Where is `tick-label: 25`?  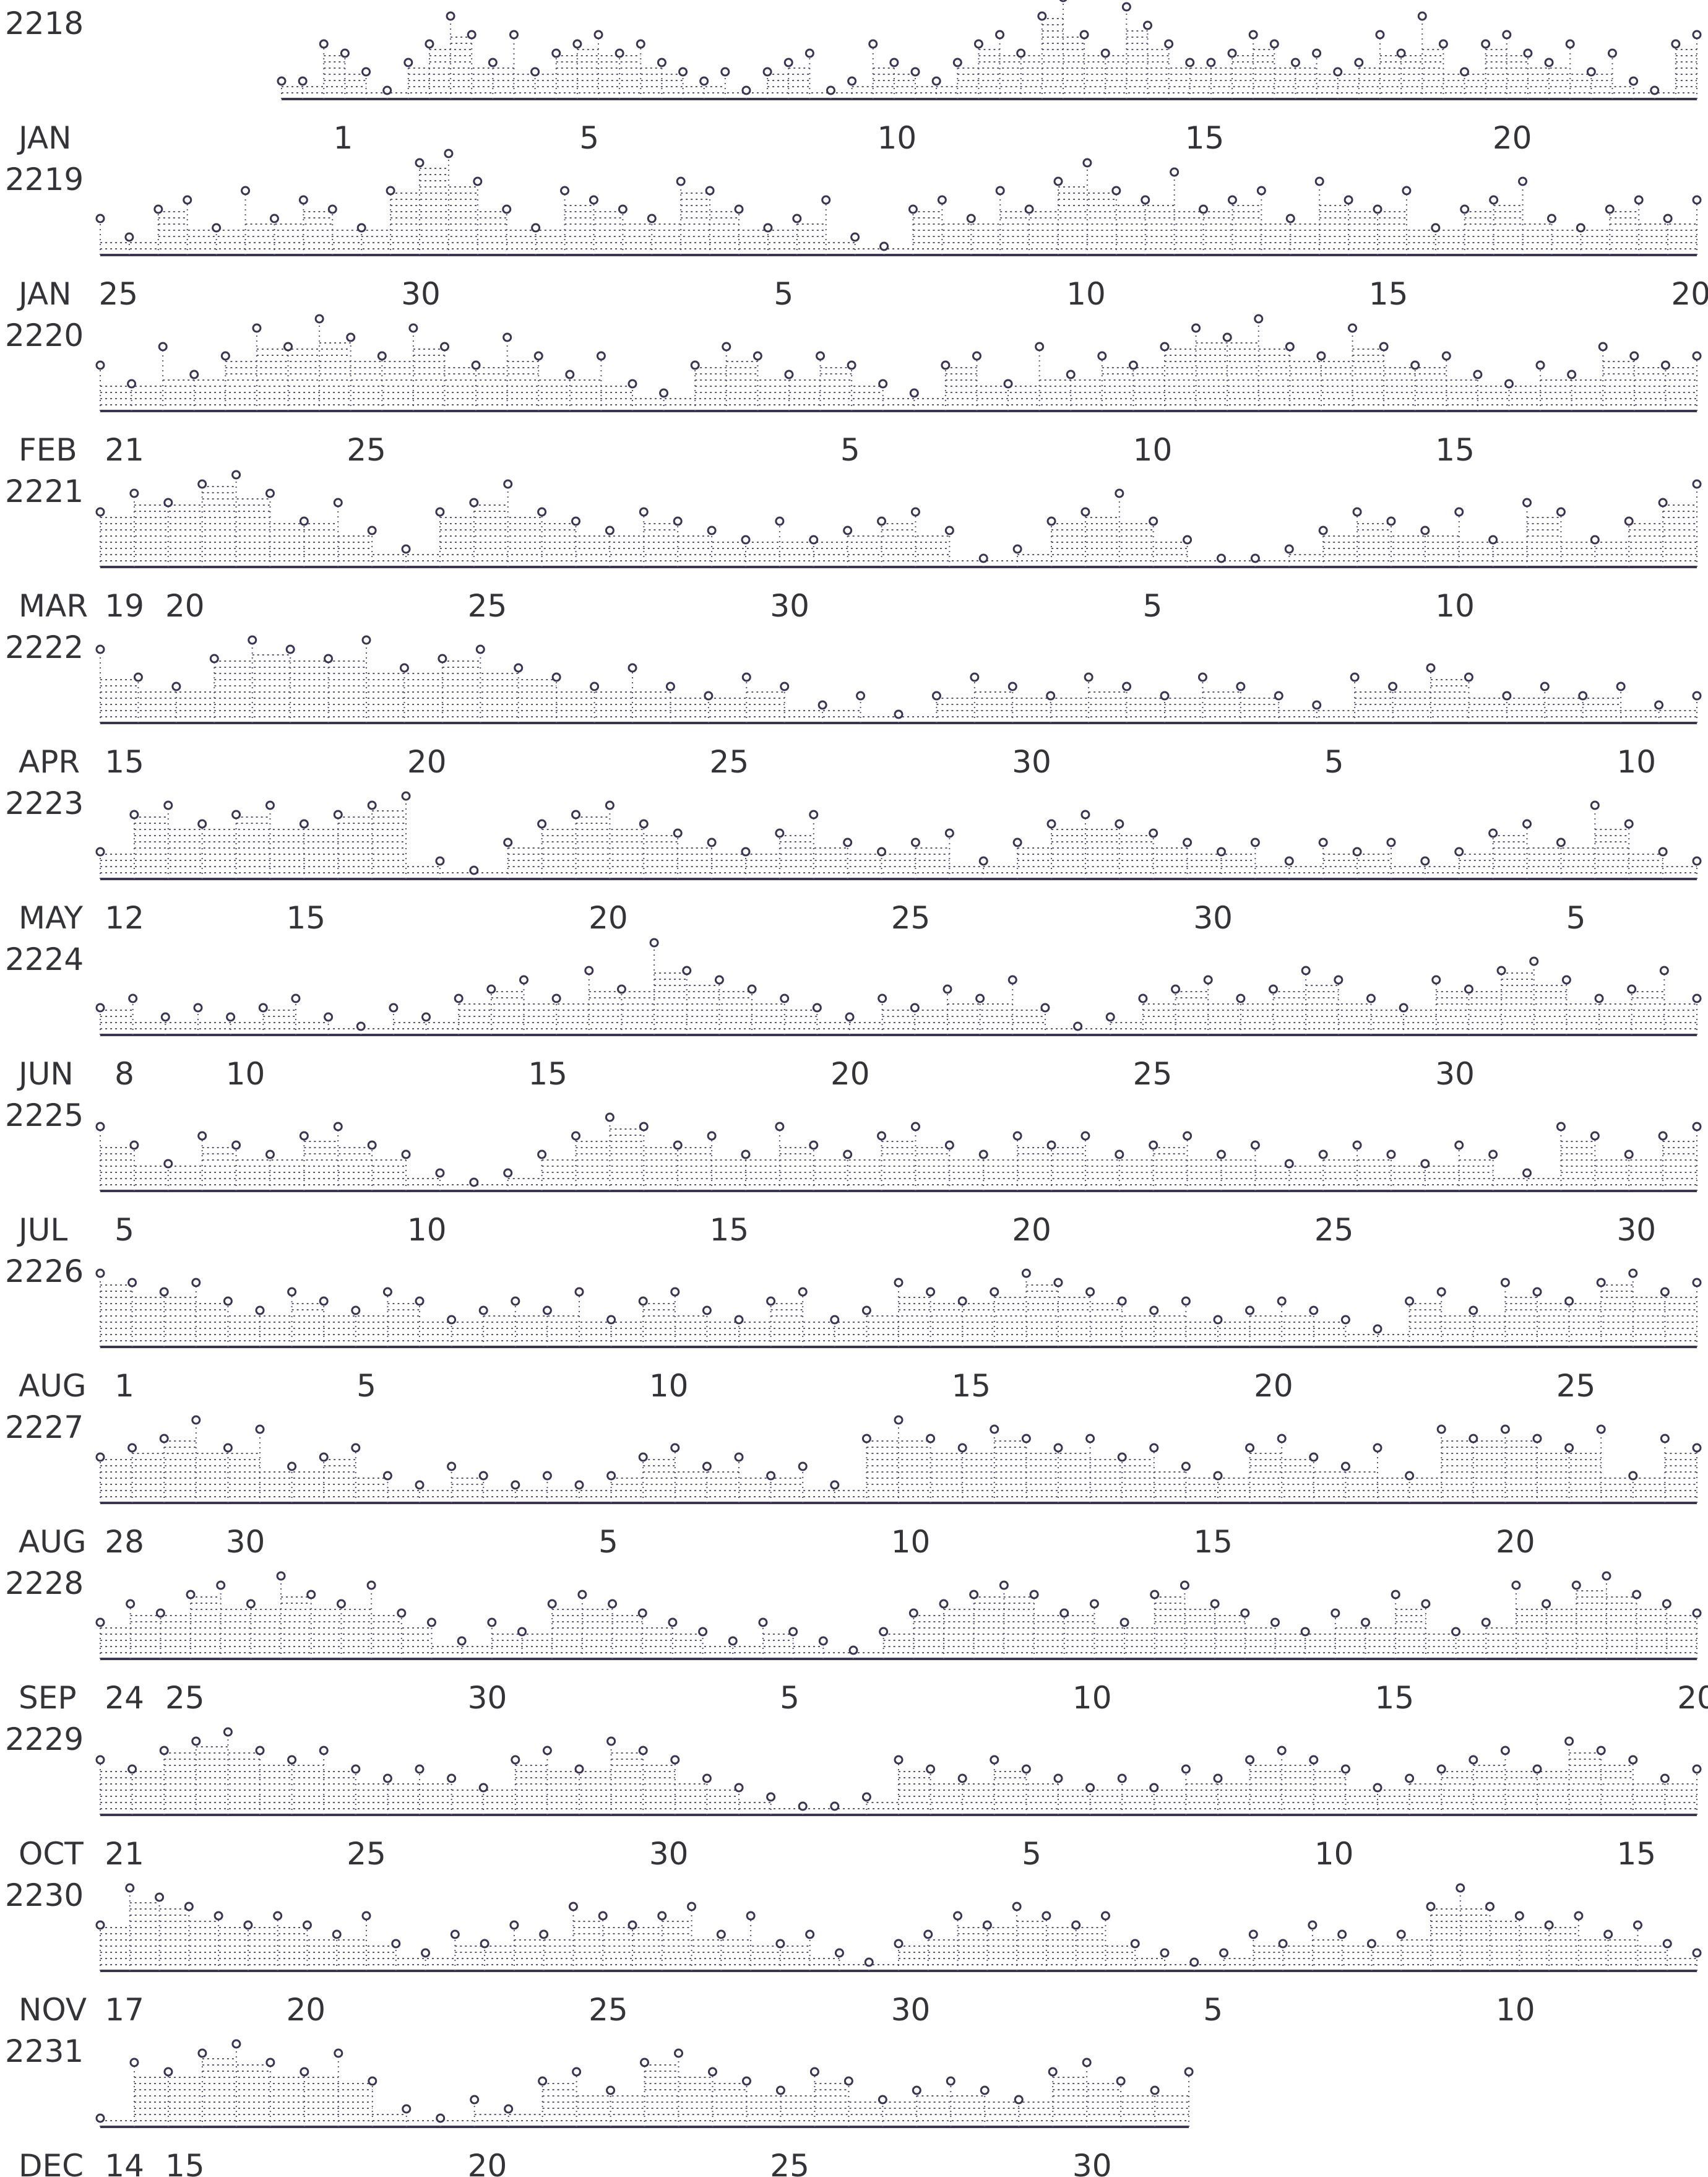
tick-label: 25 is located at coordinates (488, 606).